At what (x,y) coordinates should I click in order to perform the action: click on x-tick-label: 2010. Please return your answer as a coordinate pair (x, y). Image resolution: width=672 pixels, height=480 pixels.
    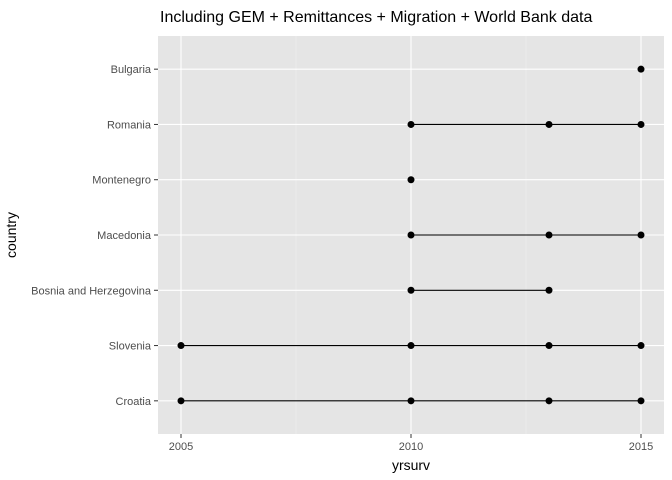
    Looking at the image, I should click on (411, 447).